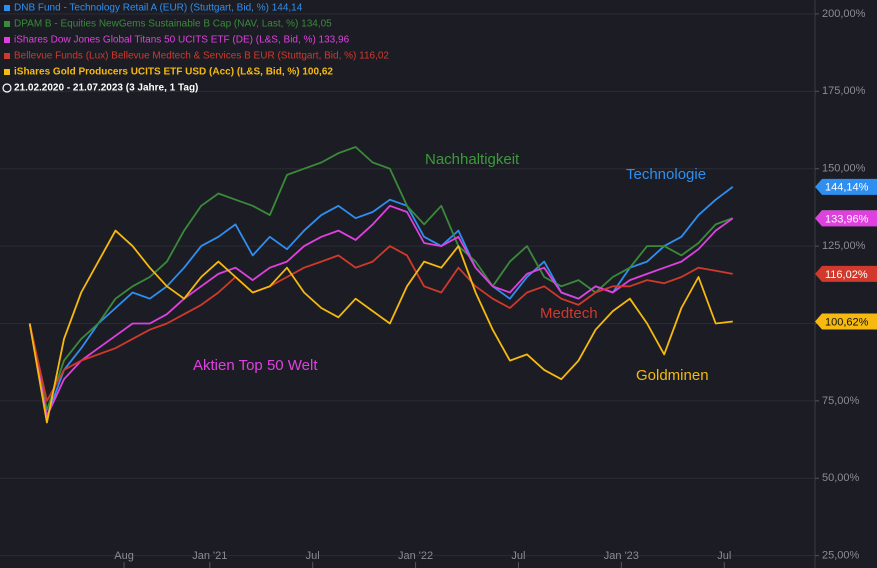 The height and width of the screenshot is (568, 877). I want to click on end-tag-label: 100,62%, so click(847, 322).